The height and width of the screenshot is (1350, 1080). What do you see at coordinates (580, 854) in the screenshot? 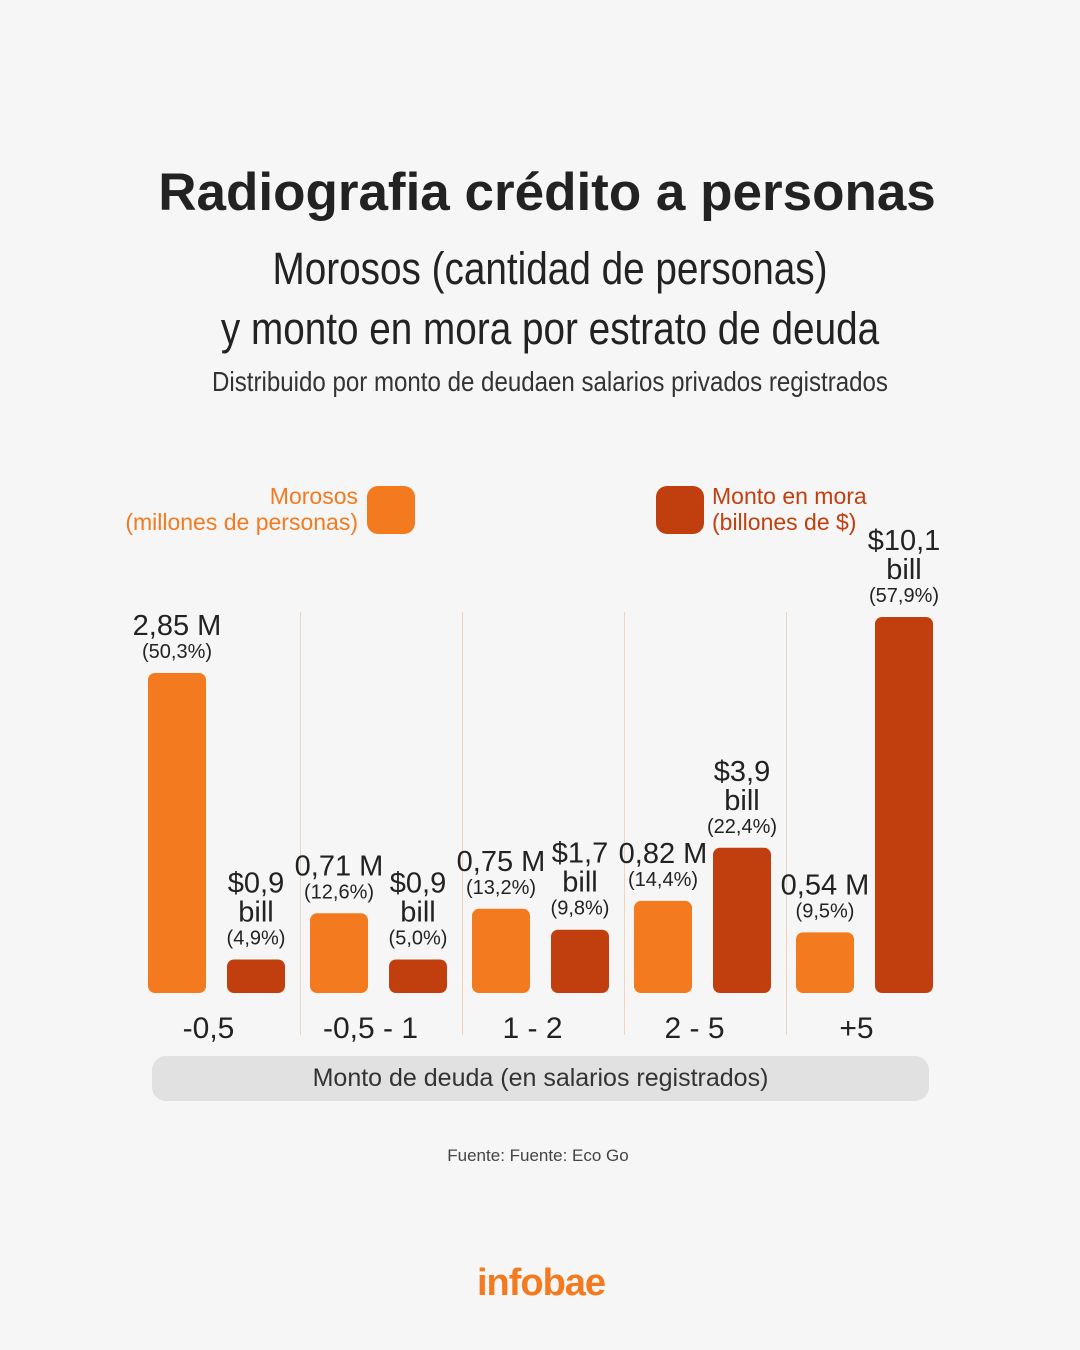
I see `value-label-monto: $1,7` at bounding box center [580, 854].